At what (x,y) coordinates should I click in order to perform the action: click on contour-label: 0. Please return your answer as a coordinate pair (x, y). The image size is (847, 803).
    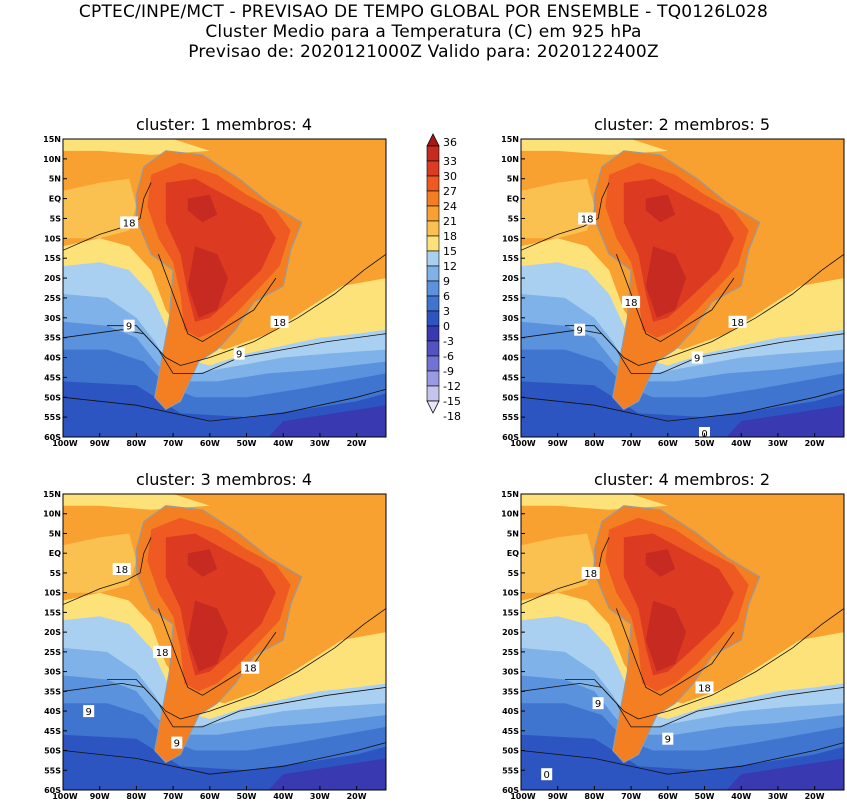
    Looking at the image, I should click on (547, 775).